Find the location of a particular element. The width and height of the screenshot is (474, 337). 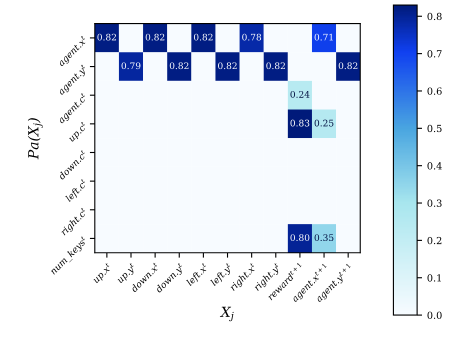

x-tick-label: up.x$^{t}$ is located at coordinates (102, 273).